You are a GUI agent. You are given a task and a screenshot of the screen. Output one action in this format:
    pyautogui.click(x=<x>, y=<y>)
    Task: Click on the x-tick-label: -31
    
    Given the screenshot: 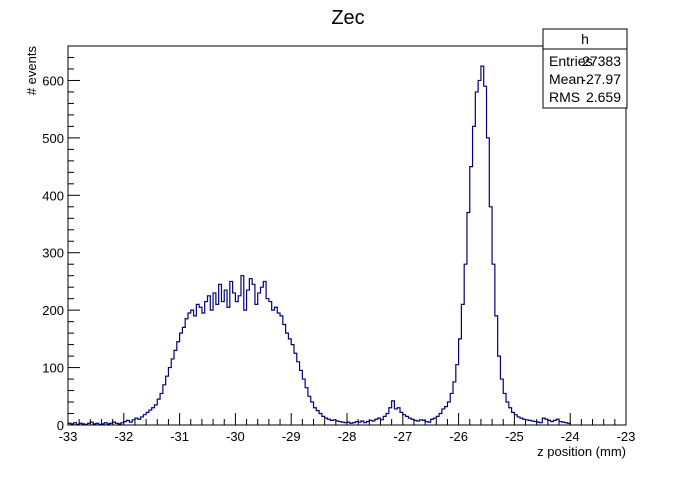 What is the action you would take?
    pyautogui.click(x=179, y=436)
    